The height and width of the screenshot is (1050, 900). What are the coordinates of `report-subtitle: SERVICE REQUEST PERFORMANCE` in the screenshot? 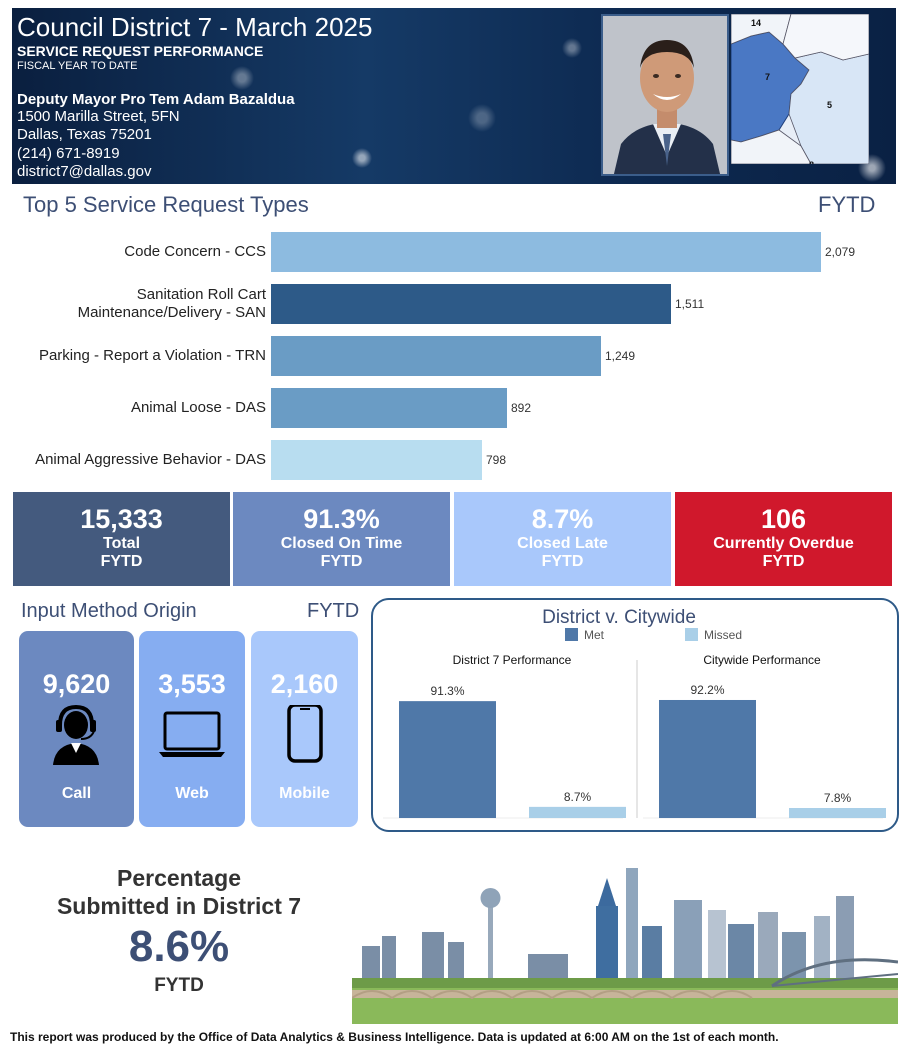 It's located at (140, 51).